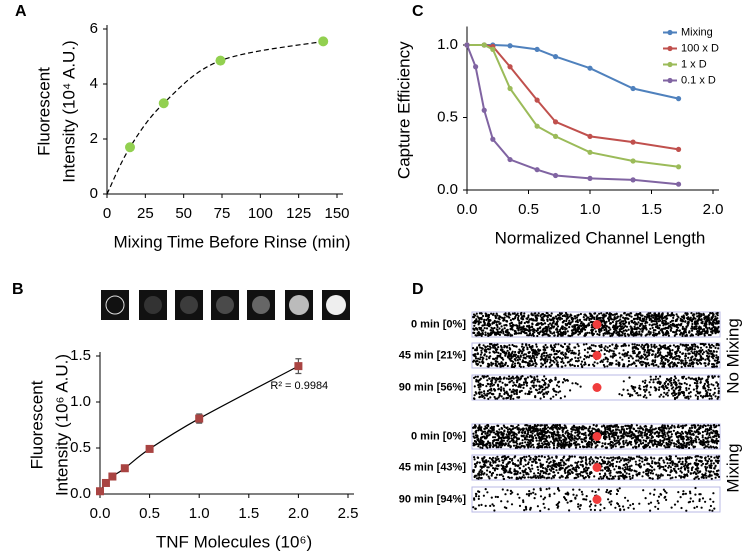  What do you see at coordinates (80, 493) in the screenshot?
I see `y-tick-label: 0.0` at bounding box center [80, 493].